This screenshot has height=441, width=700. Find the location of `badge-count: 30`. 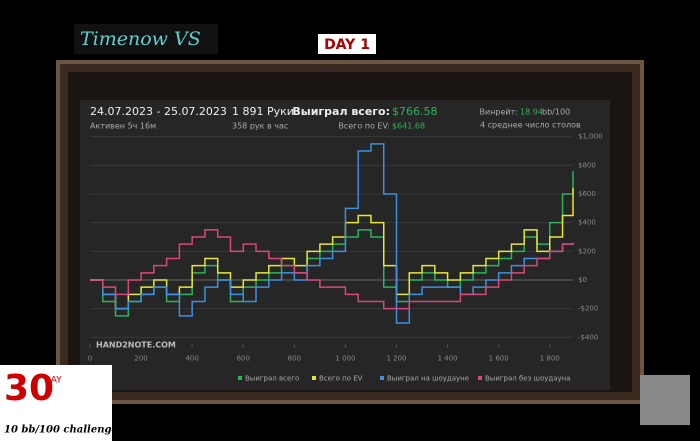

badge-count: 30 is located at coordinates (29, 388).